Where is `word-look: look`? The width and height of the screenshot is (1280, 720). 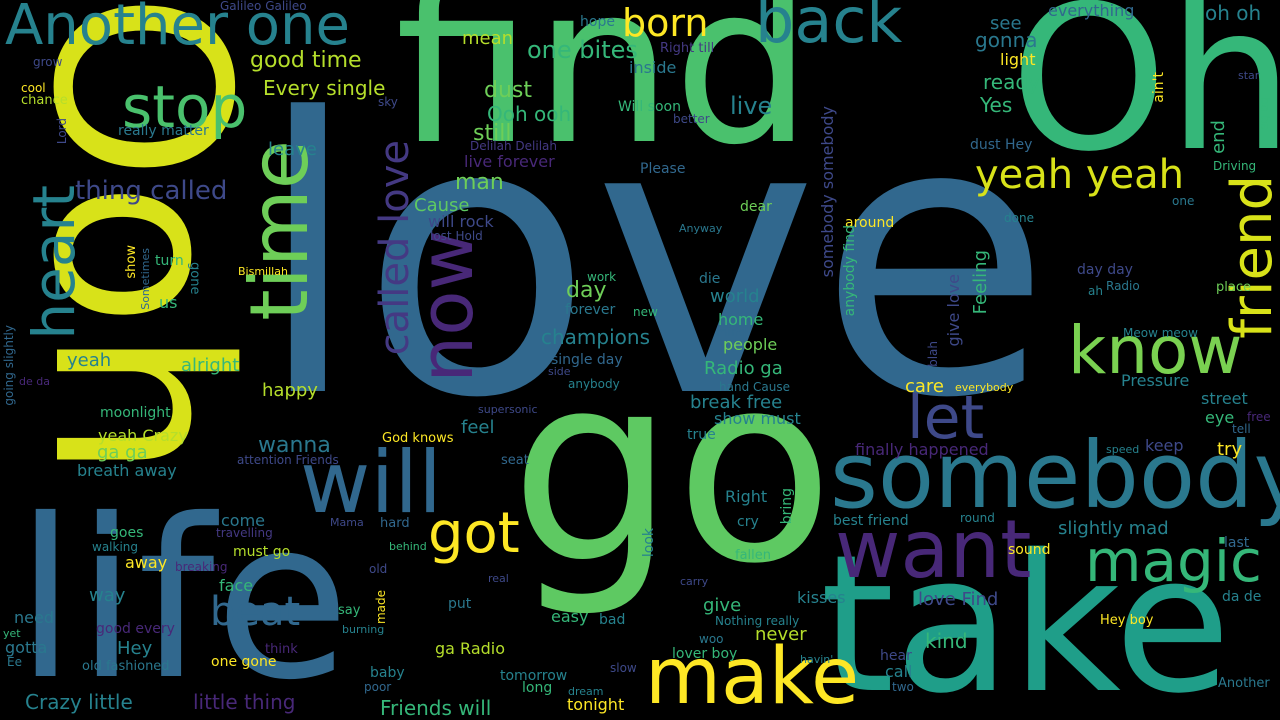
word-look: look is located at coordinates (649, 543).